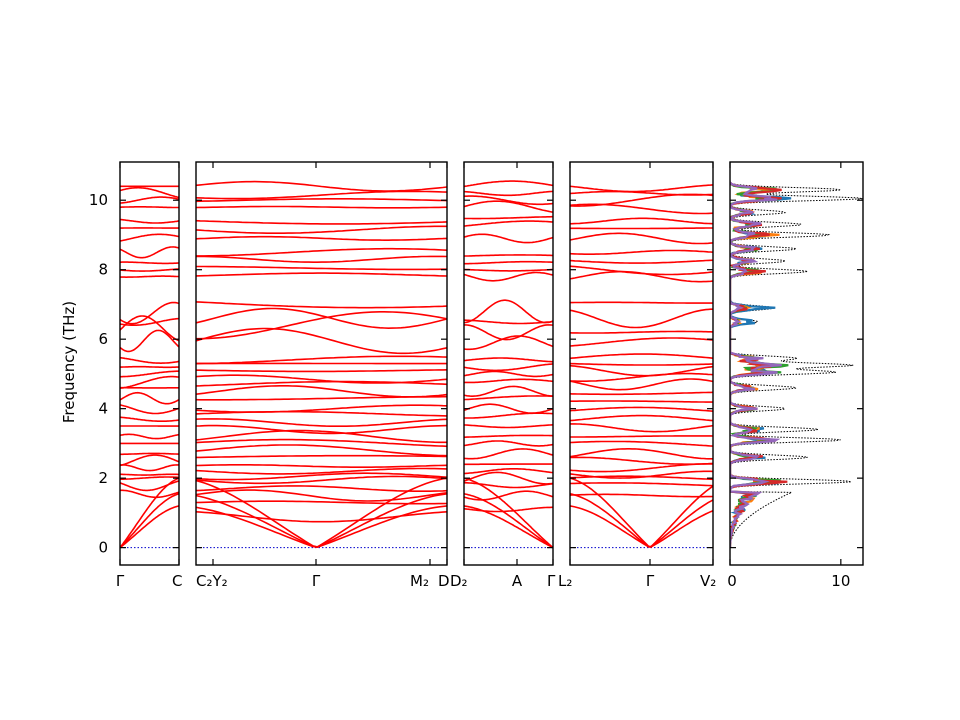 This screenshot has width=960, height=720. I want to click on kpoint-label: L₂, so click(565, 581).